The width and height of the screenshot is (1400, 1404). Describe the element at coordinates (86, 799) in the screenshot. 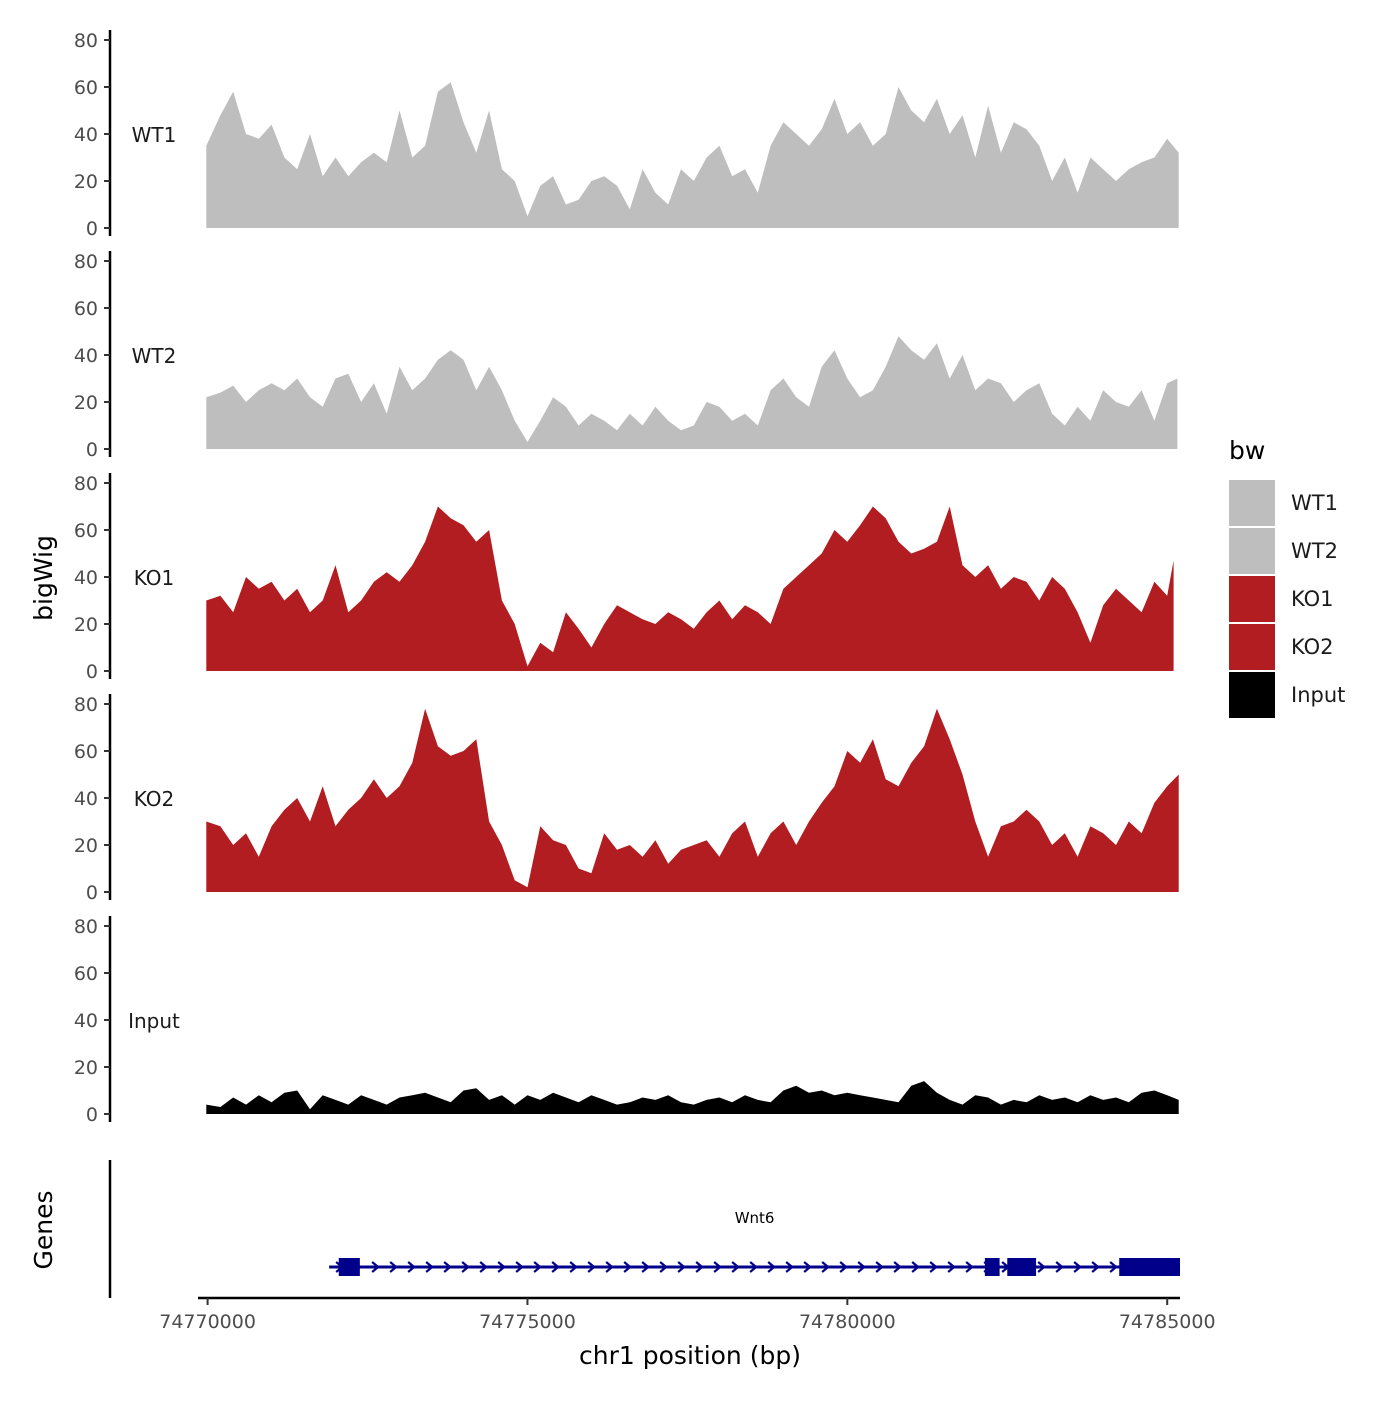

I see `y-tick-label-ko2-40: 40` at that location.